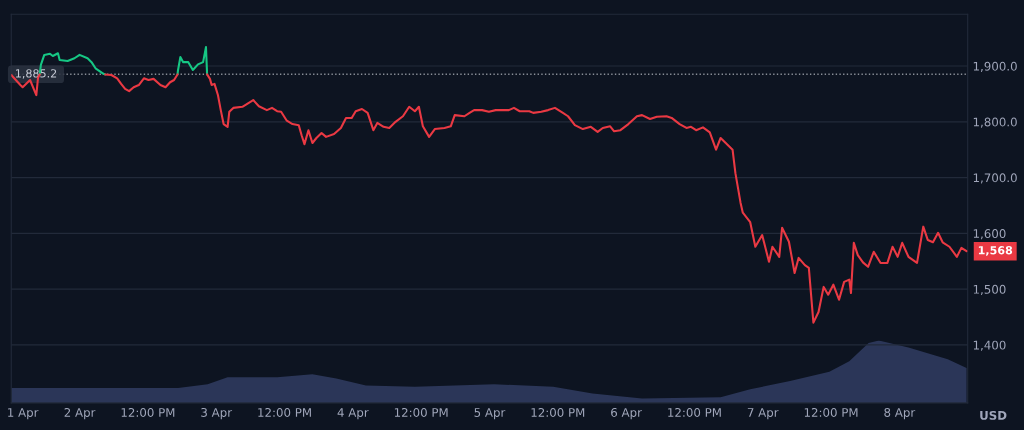 This screenshot has width=1024, height=430. What do you see at coordinates (995, 251) in the screenshot?
I see `annotation: 1,568` at bounding box center [995, 251].